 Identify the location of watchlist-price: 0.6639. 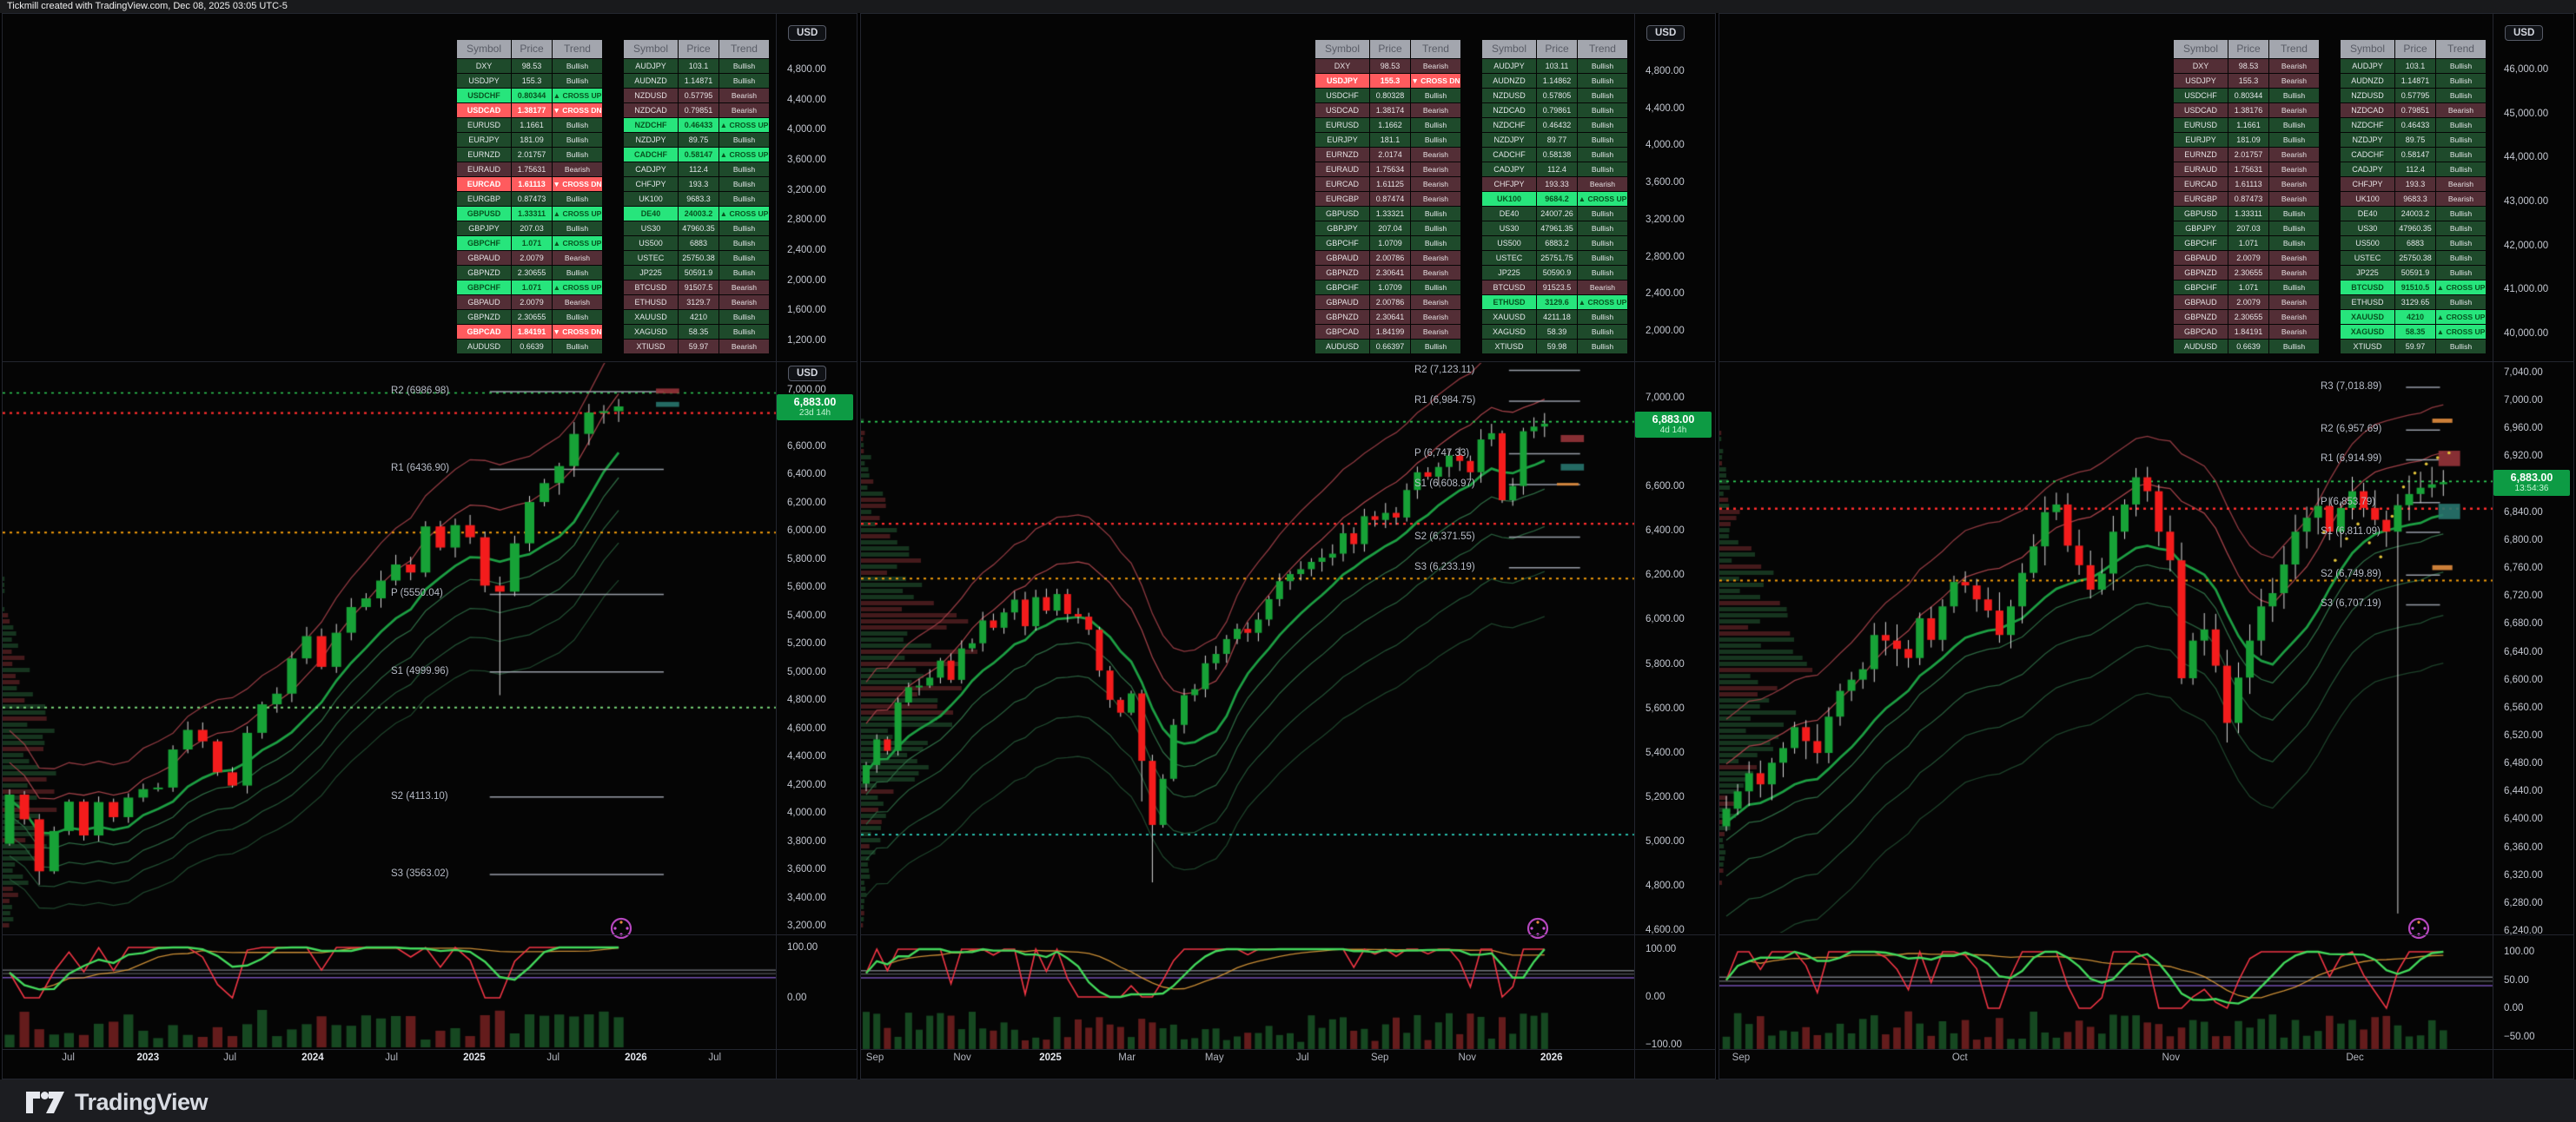
(532, 347).